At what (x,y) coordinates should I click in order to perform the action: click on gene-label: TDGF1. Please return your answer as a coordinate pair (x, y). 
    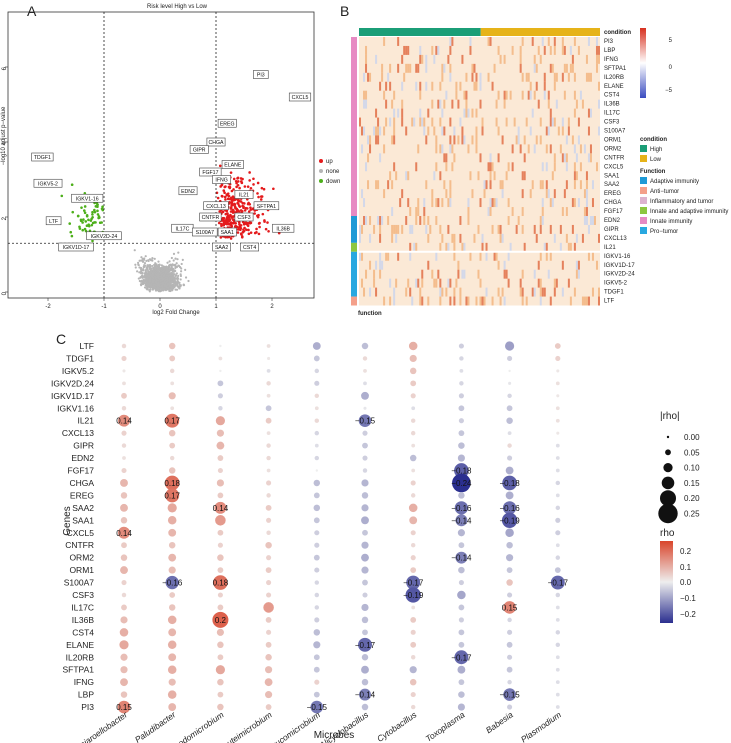
    Looking at the image, I should click on (42, 158).